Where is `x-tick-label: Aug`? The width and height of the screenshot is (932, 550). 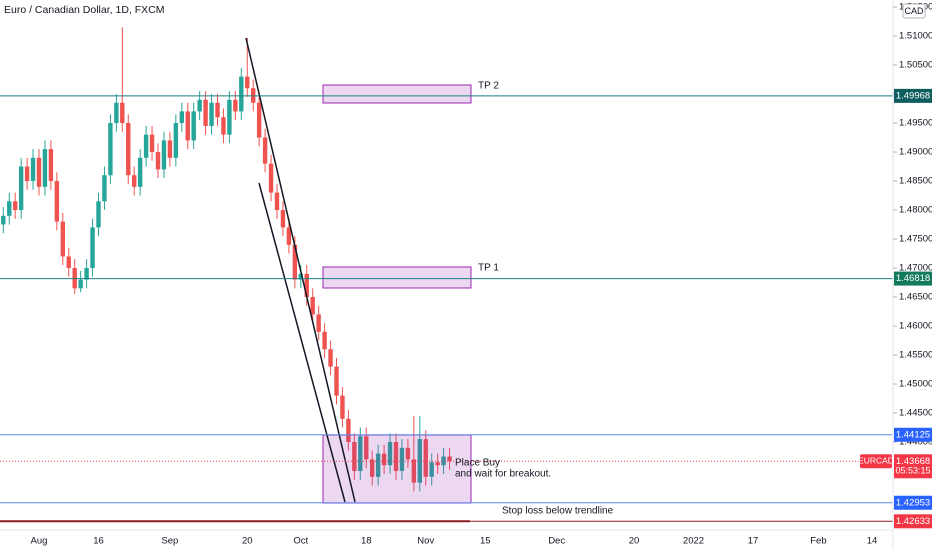 x-tick-label: Aug is located at coordinates (39, 541).